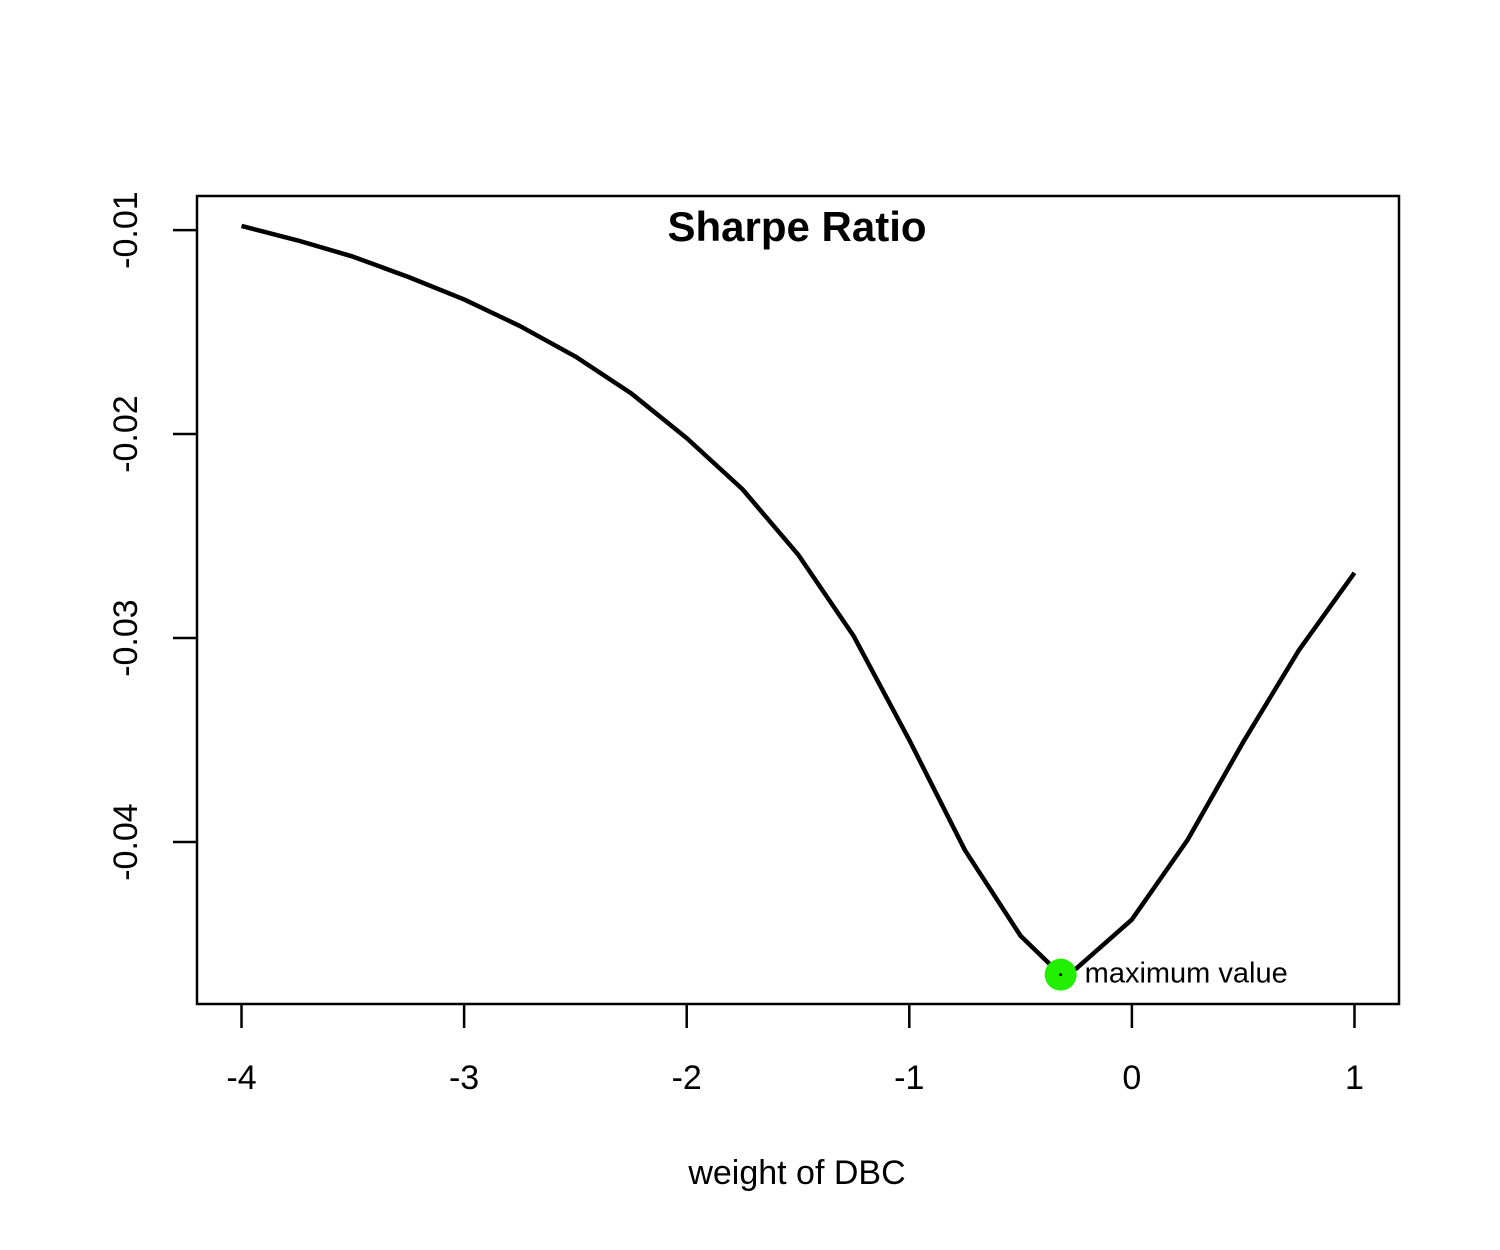 The height and width of the screenshot is (1250, 1500). Describe the element at coordinates (796, 1173) in the screenshot. I see `x-axis-label: weight of DBC` at that location.